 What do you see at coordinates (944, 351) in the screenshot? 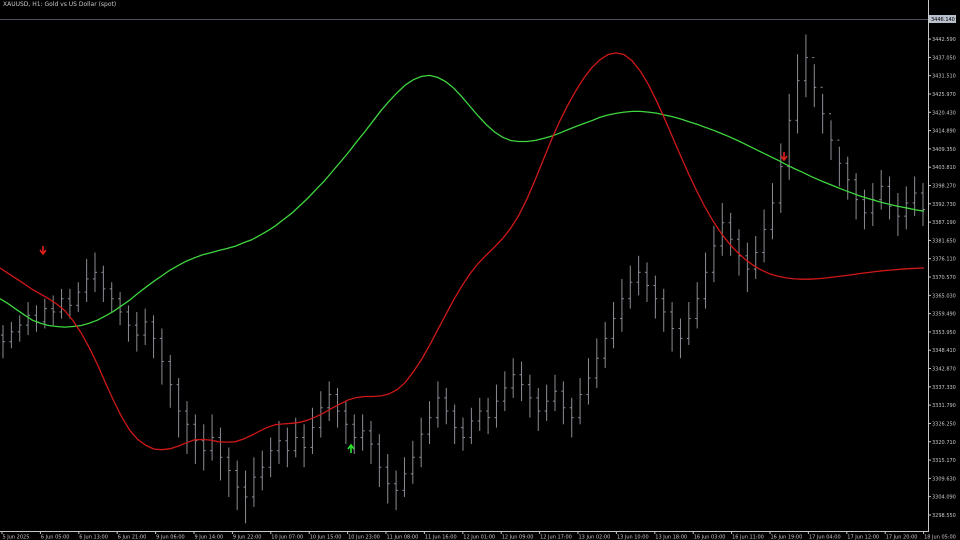
I see `y-tick-label: 3348.410` at bounding box center [944, 351].